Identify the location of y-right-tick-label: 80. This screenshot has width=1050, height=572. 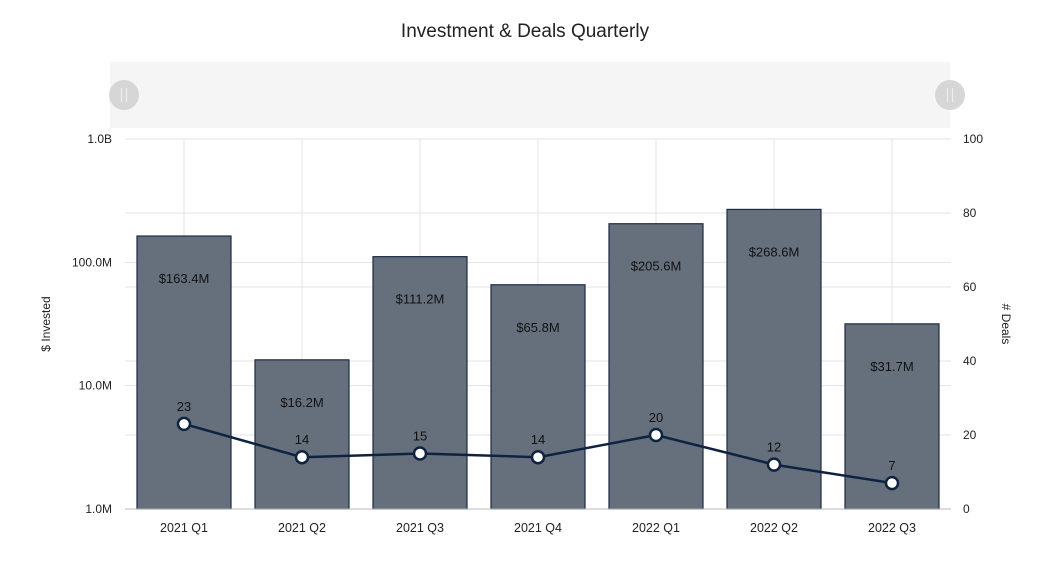
(970, 213).